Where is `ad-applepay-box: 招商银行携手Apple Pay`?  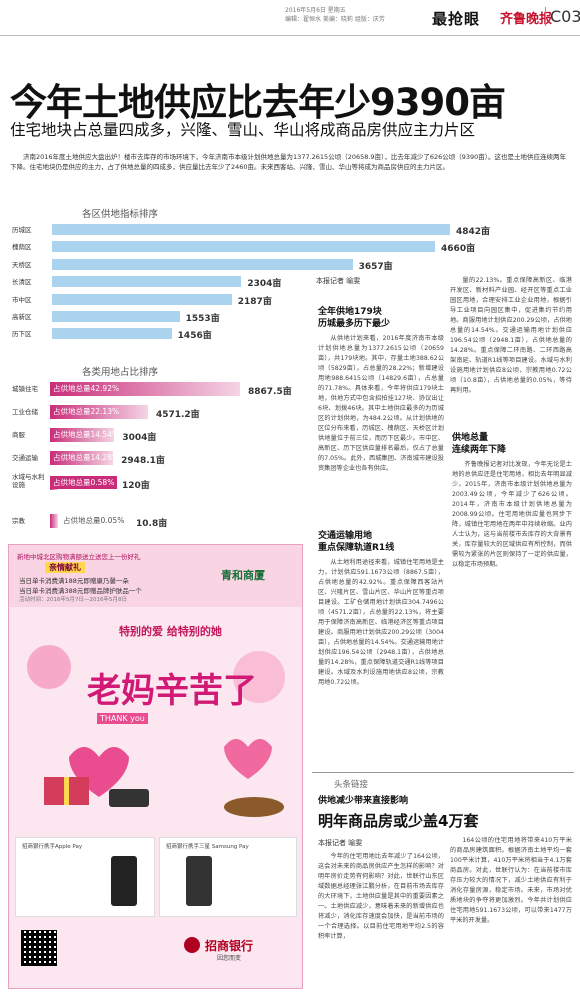 ad-applepay-box: 招商银行携手Apple Pay is located at coordinates (85, 877).